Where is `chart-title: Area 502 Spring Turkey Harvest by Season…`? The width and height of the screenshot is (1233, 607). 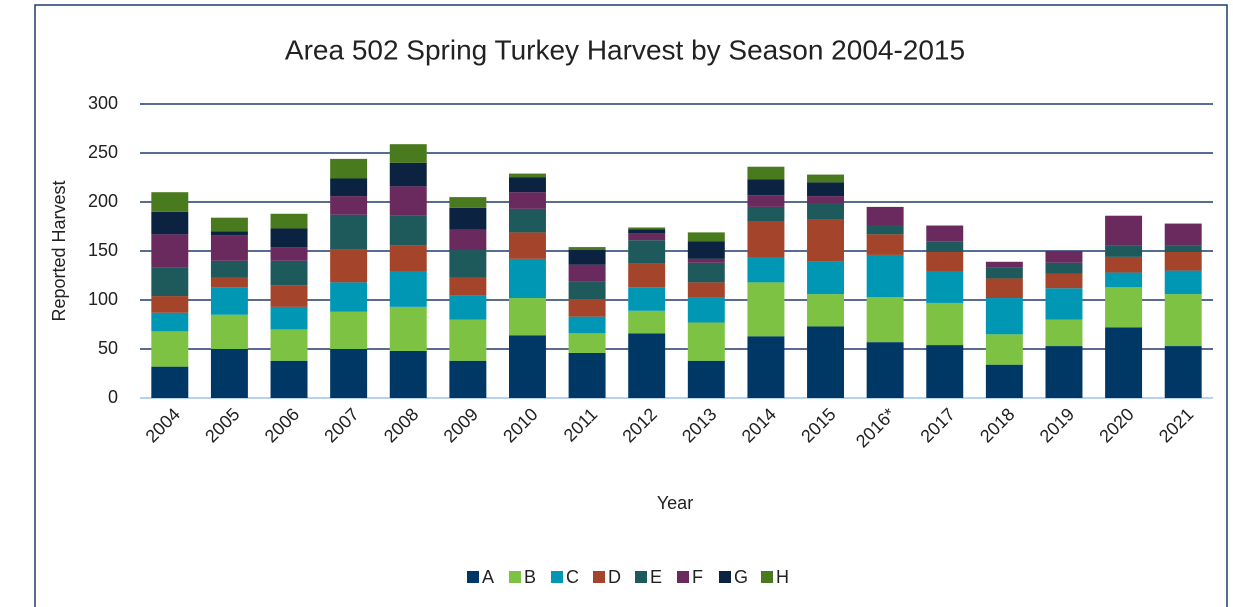
chart-title: Area 502 Spring Turkey Harvest by Season… is located at coordinates (625, 49).